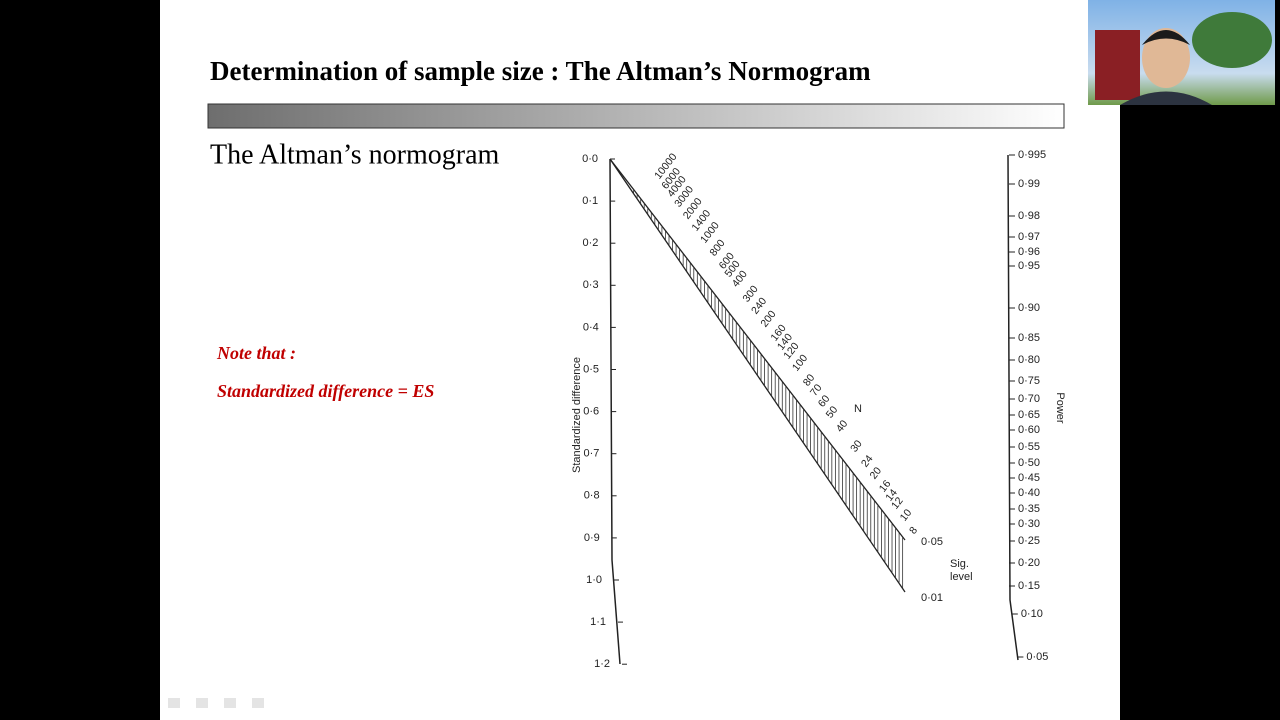 The image size is (1280, 720). I want to click on right-tick-label: 0·25, so click(1029, 541).